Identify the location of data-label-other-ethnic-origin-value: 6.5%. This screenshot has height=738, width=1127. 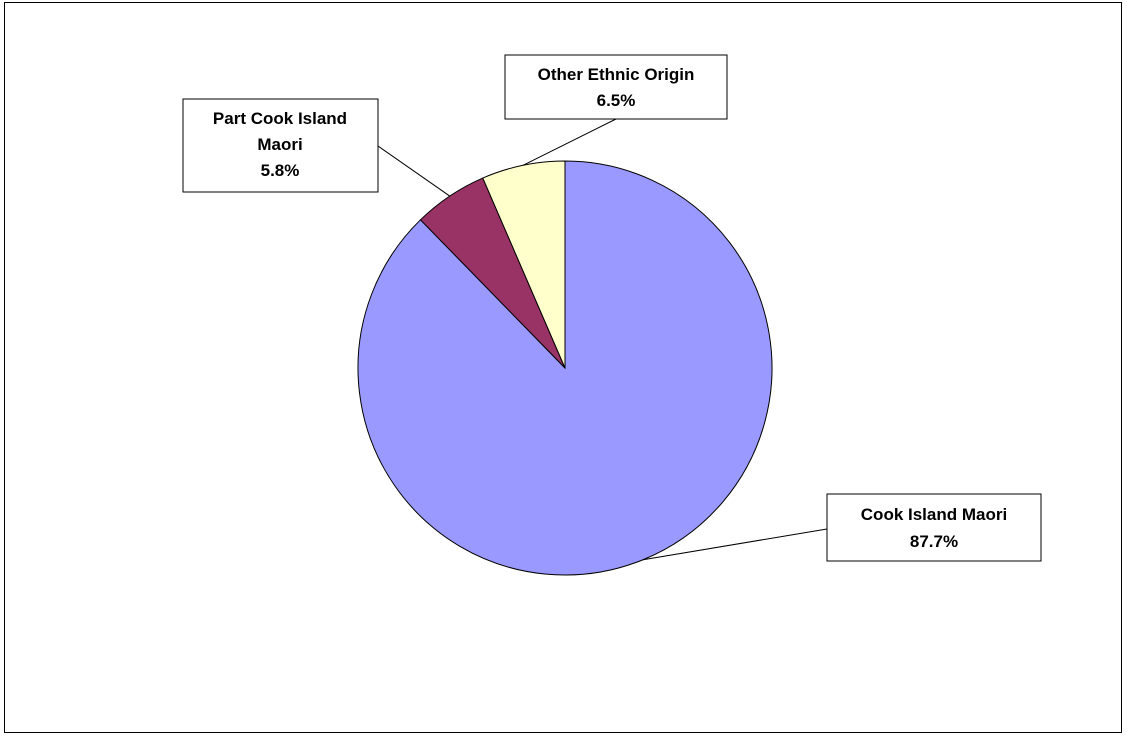
(616, 100).